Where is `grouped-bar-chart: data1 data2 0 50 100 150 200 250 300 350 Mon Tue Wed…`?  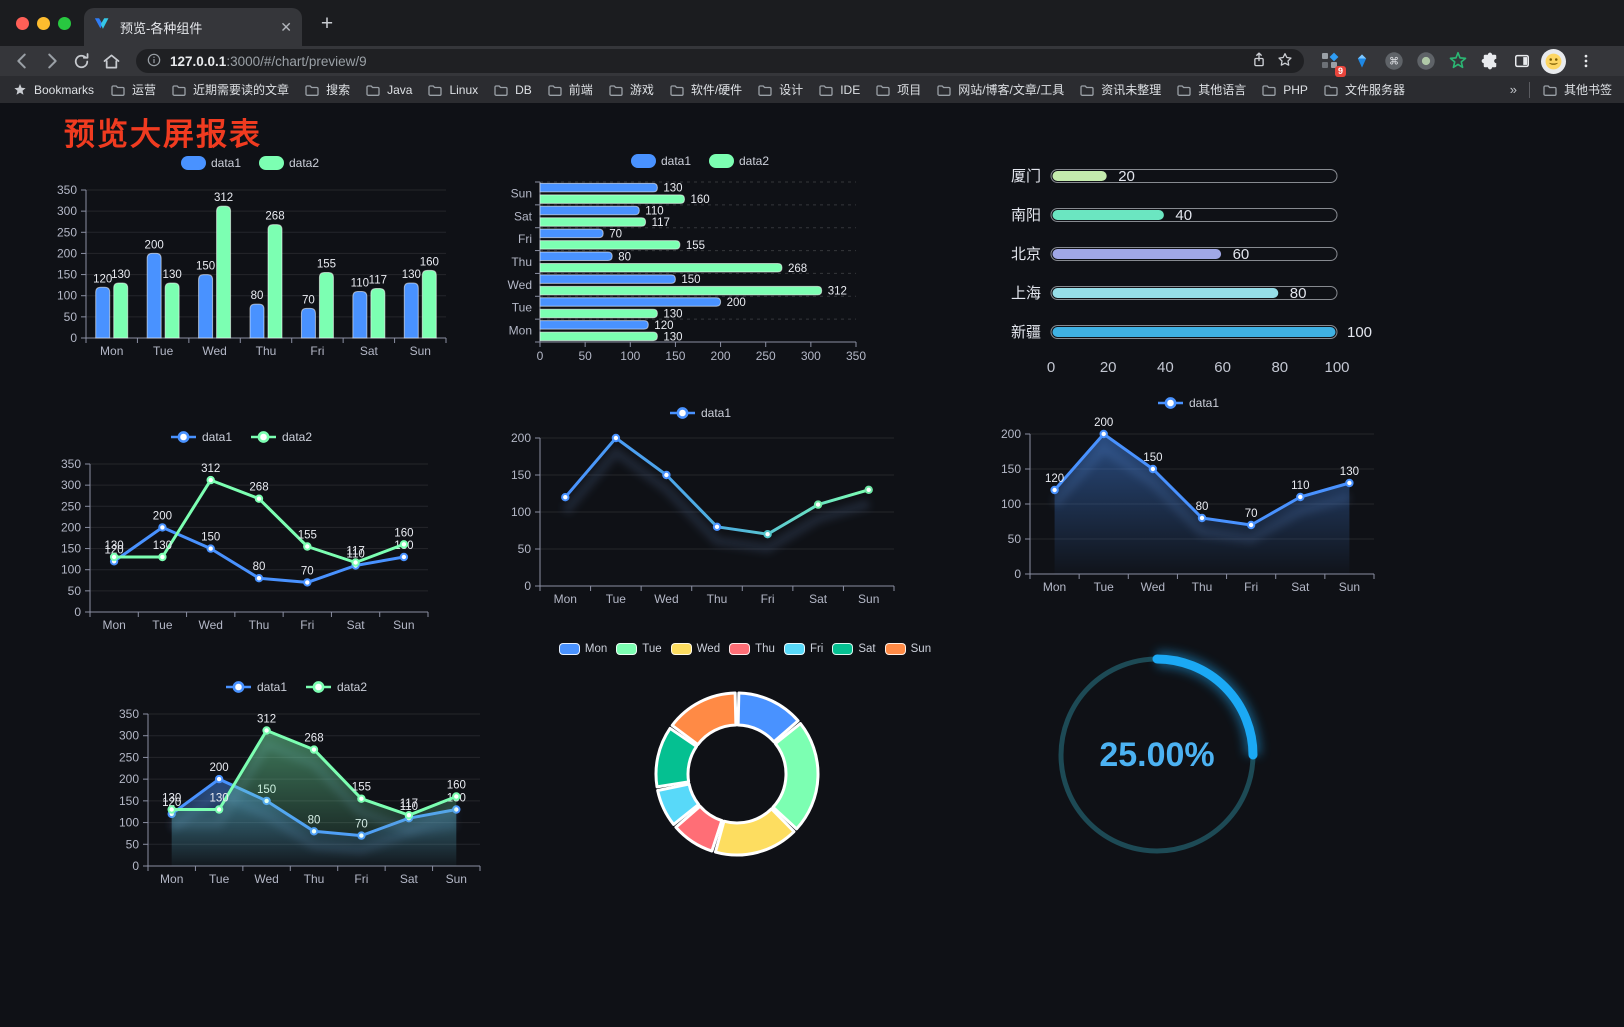
grouped-bar-chart: data1 data2 0 50 100 150 200 250 300 350 Mon Tue Wed… is located at coordinates (250, 256).